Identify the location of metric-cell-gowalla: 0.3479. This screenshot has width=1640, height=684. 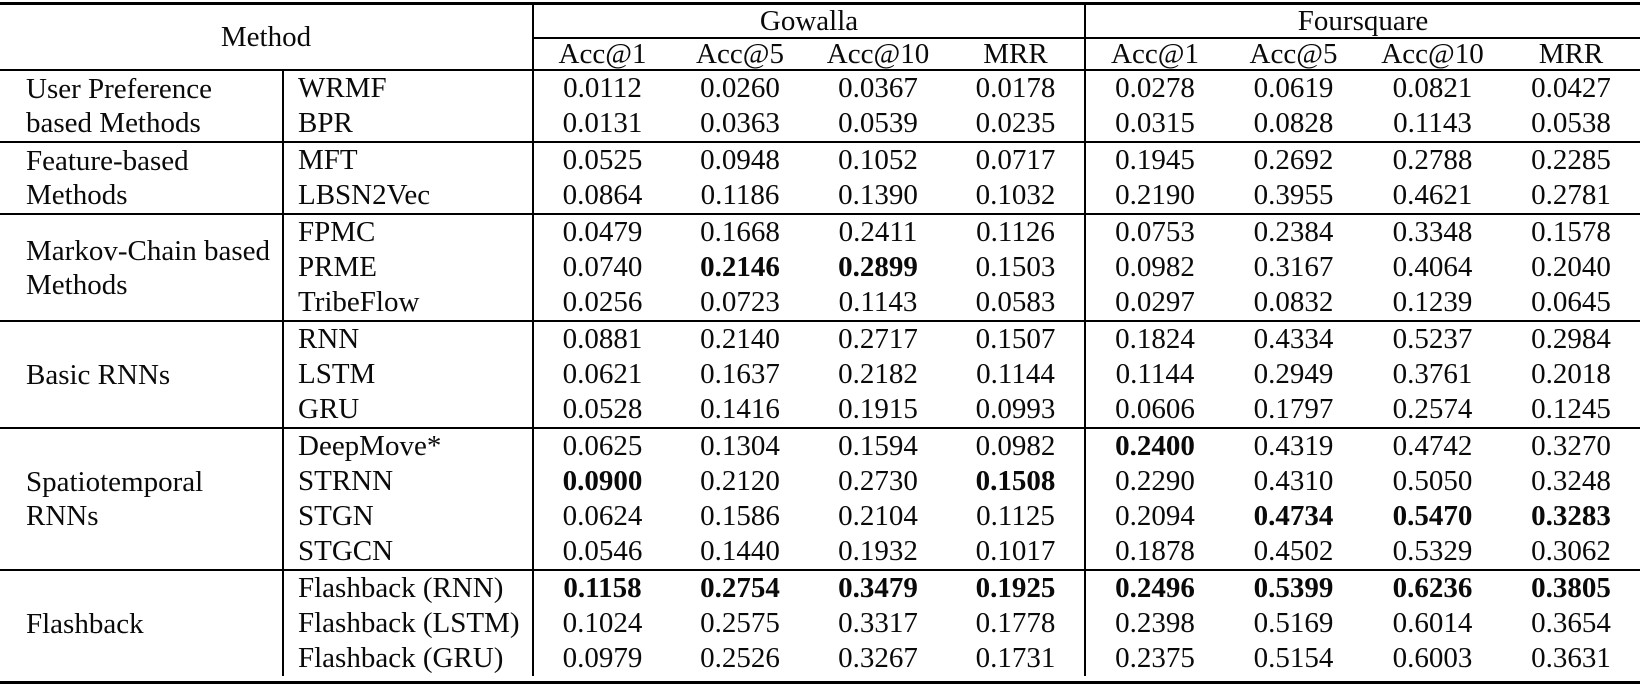
(878, 587).